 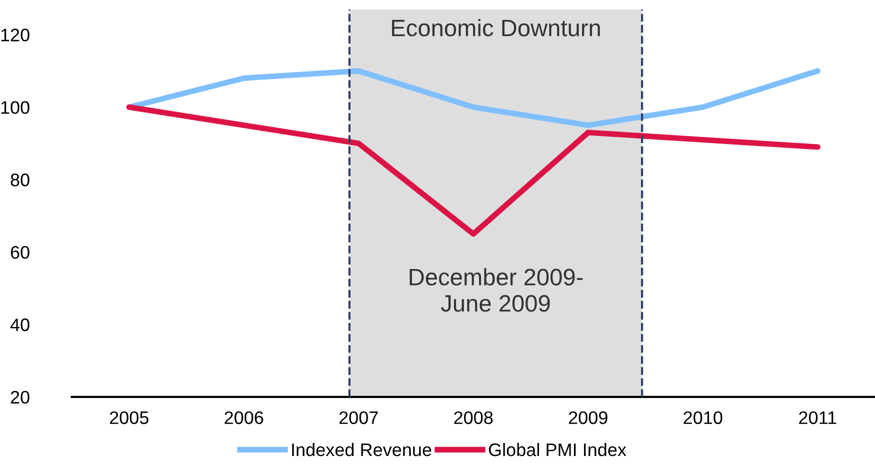 What do you see at coordinates (496, 27) in the screenshot?
I see `band-label: Economic Downturn` at bounding box center [496, 27].